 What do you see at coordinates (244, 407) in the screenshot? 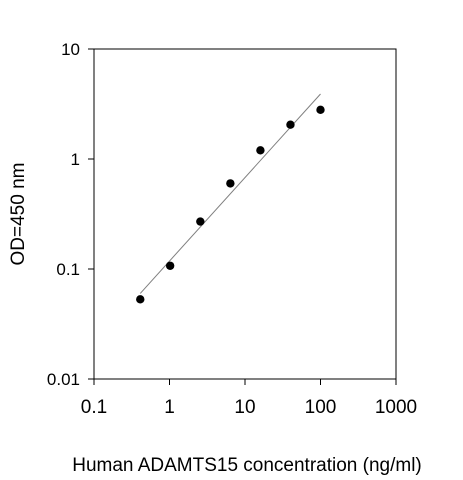
I see `x-tick-label: 10` at bounding box center [244, 407].